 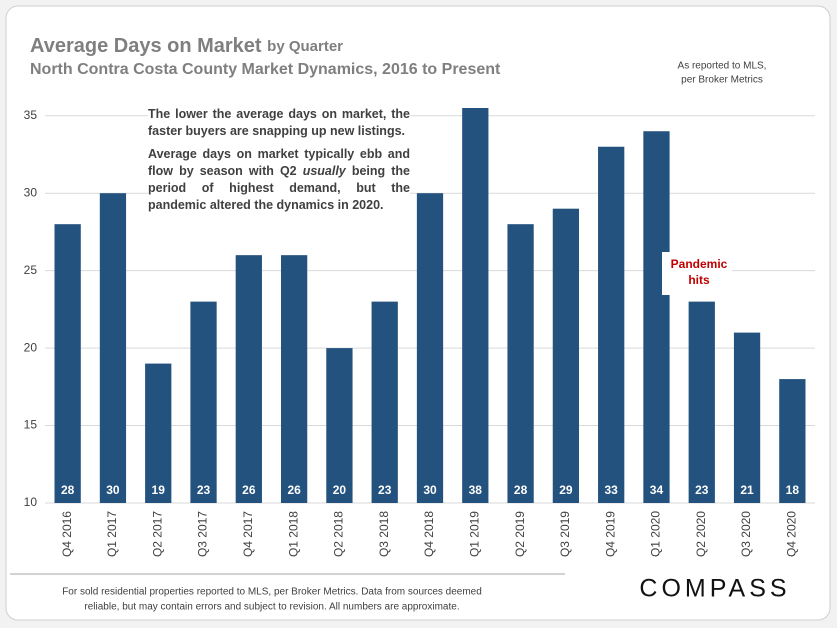 What do you see at coordinates (339, 534) in the screenshot?
I see `x-tick-label: Q2 2018` at bounding box center [339, 534].